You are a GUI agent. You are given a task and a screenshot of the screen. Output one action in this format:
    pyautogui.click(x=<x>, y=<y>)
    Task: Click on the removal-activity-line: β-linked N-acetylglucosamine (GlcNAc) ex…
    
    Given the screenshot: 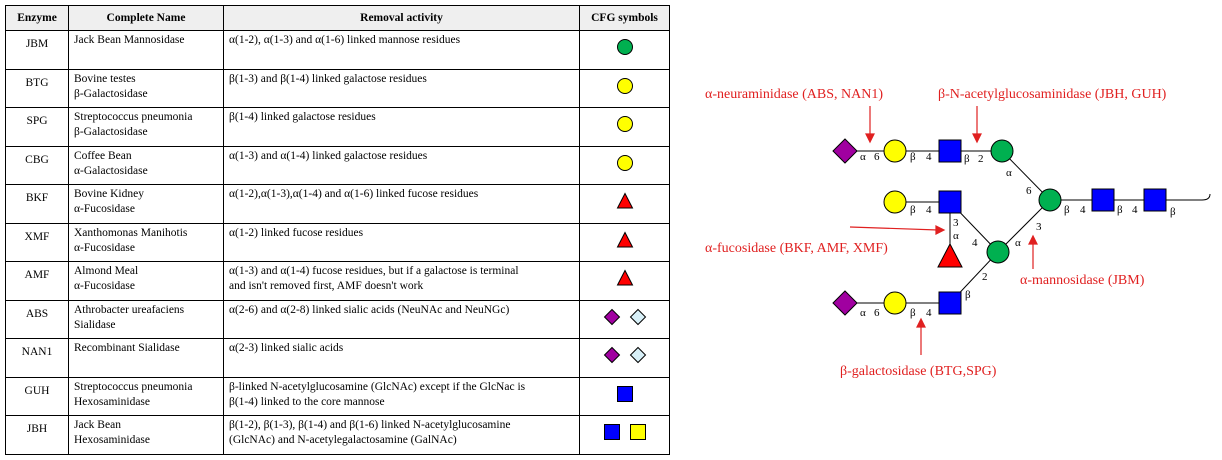 What is the action you would take?
    pyautogui.click(x=377, y=386)
    